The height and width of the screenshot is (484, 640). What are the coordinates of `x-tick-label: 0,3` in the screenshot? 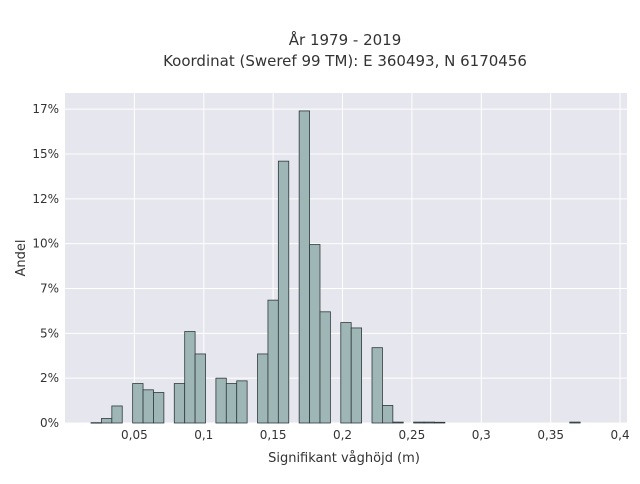 It's located at (481, 435).